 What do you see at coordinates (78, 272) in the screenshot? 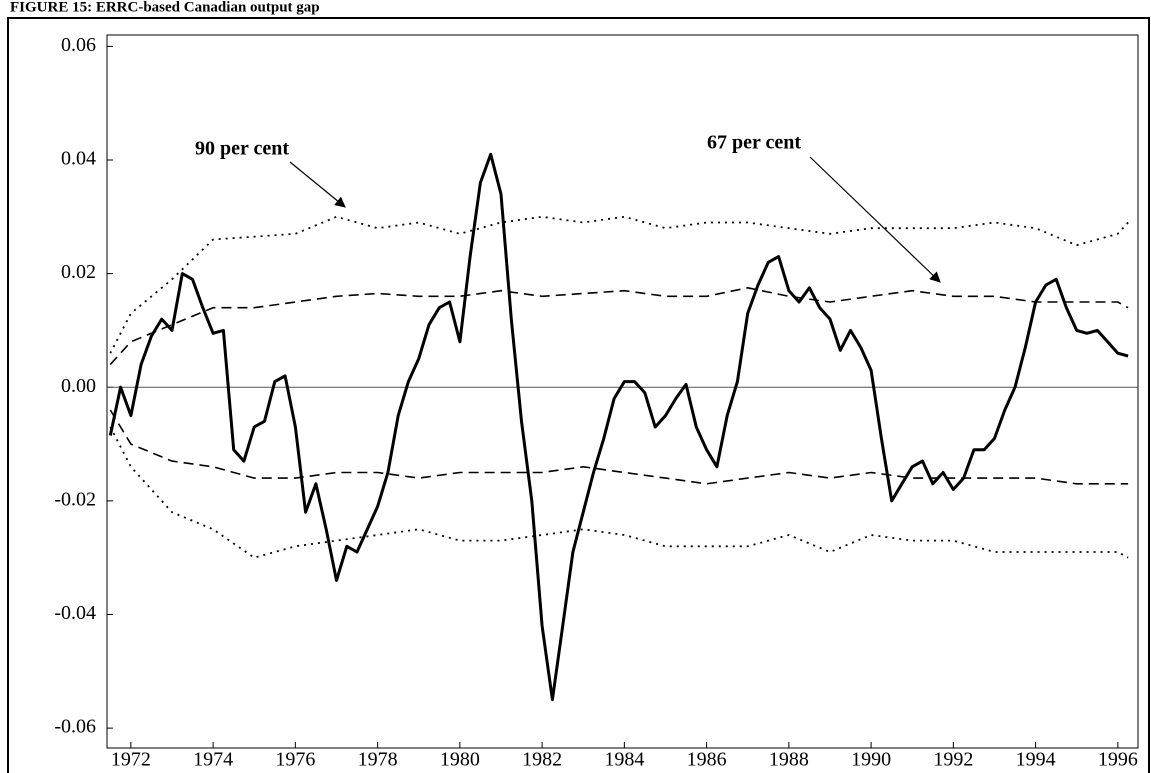
I see `y-tick-label: 0.02` at bounding box center [78, 272].